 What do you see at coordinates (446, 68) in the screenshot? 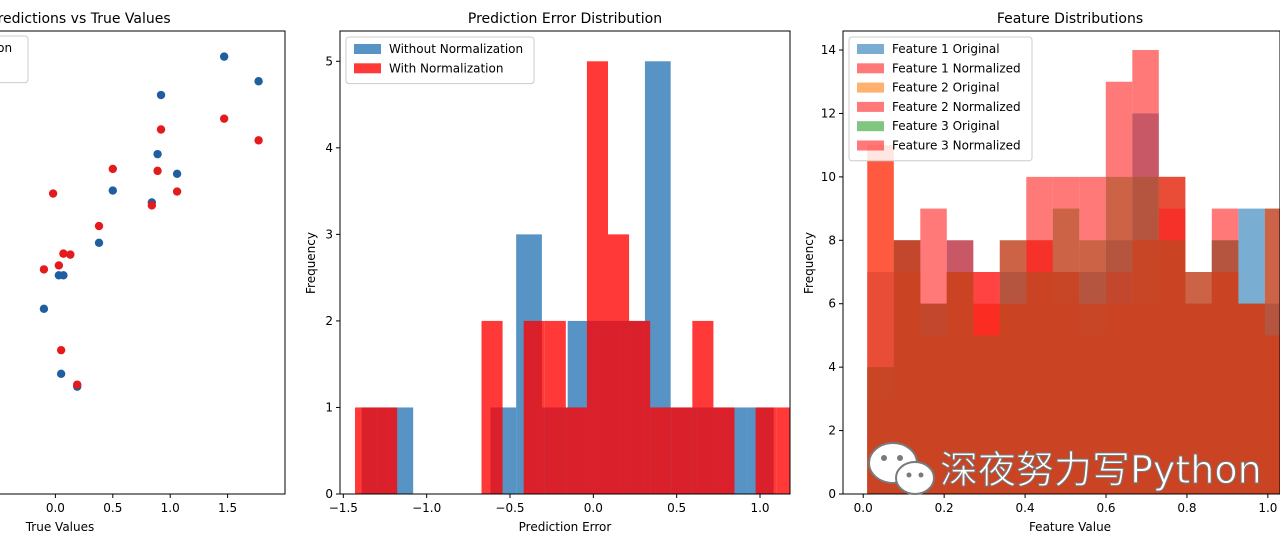
I see `chart2-legend-label: With Normalization` at bounding box center [446, 68].